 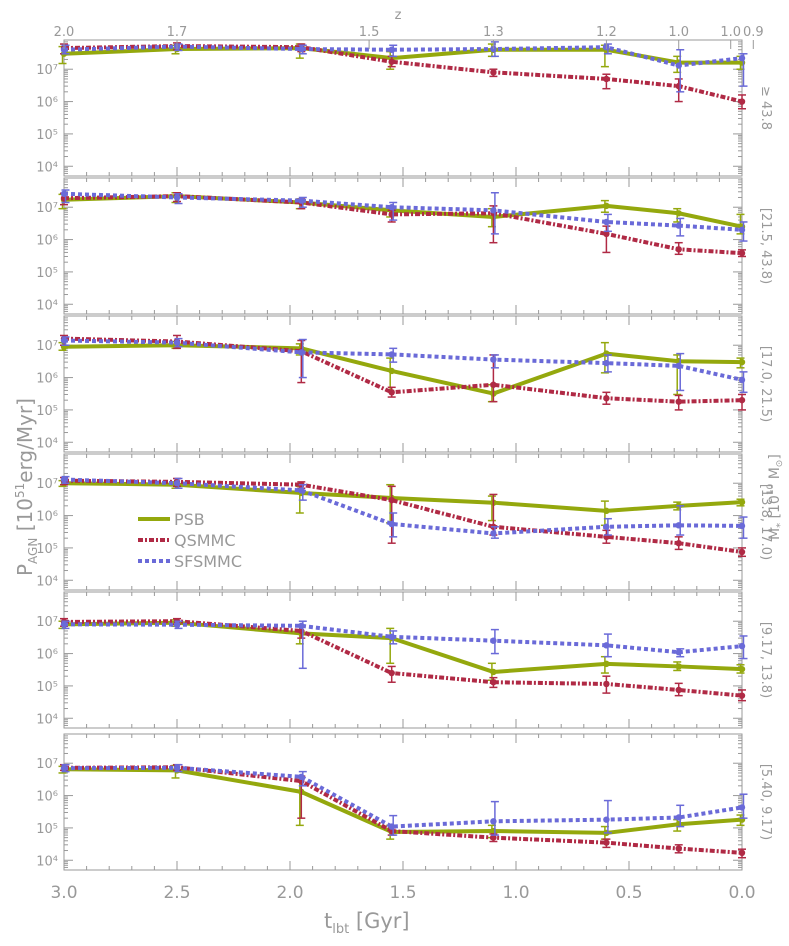 I want to click on mass-bin-label: [5.40, 9.17), so click(x=765, y=802).